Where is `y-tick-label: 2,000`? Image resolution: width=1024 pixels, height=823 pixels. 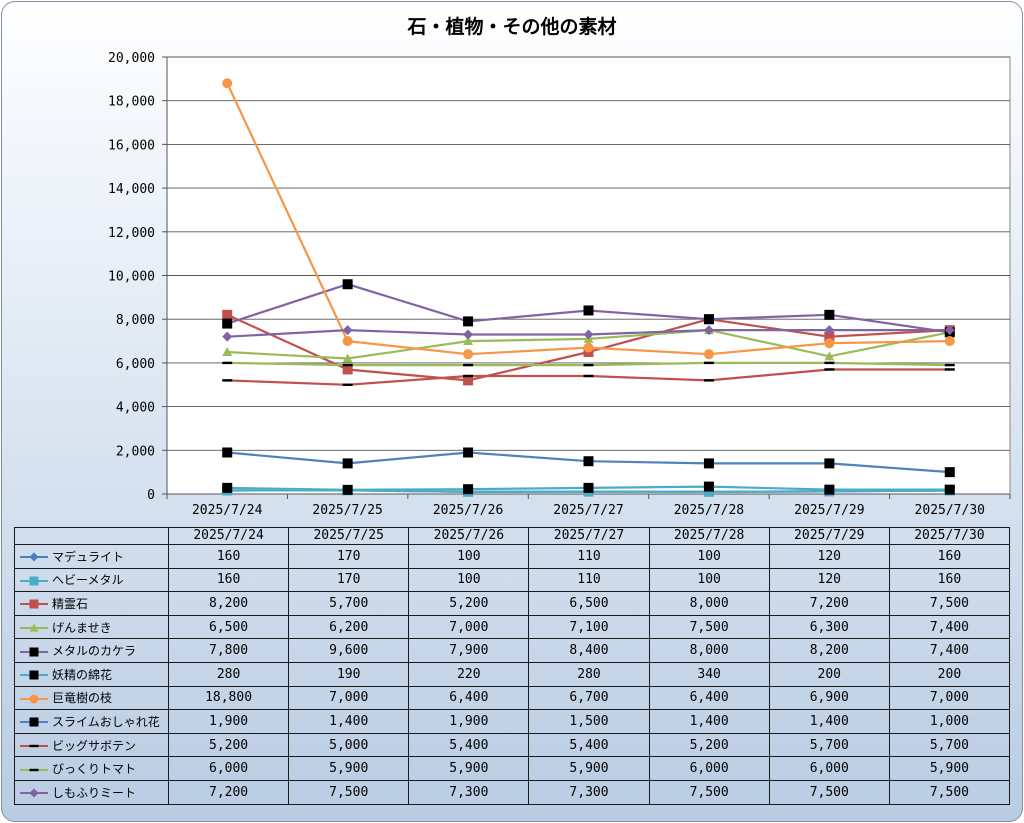
y-tick-label: 2,000 is located at coordinates (135, 451).